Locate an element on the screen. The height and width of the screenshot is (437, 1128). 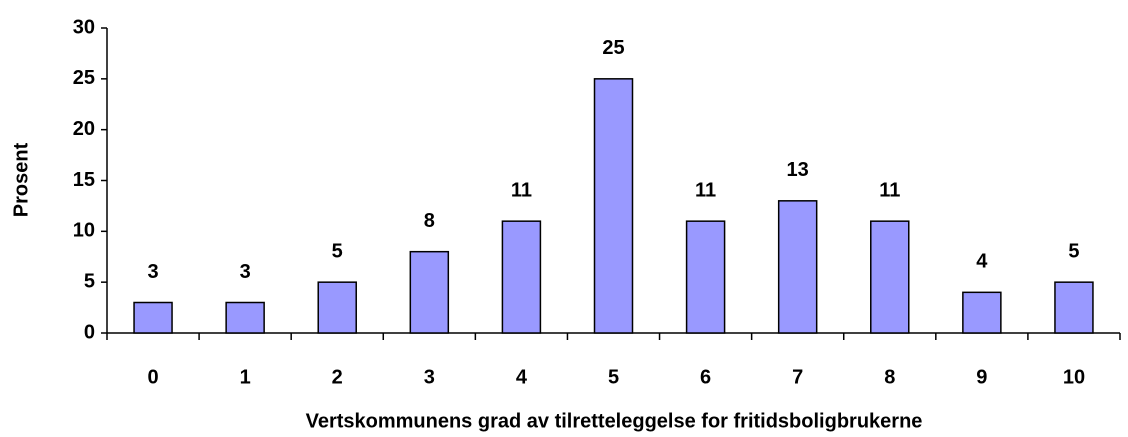
y-tick-label: 15 is located at coordinates (84, 180).